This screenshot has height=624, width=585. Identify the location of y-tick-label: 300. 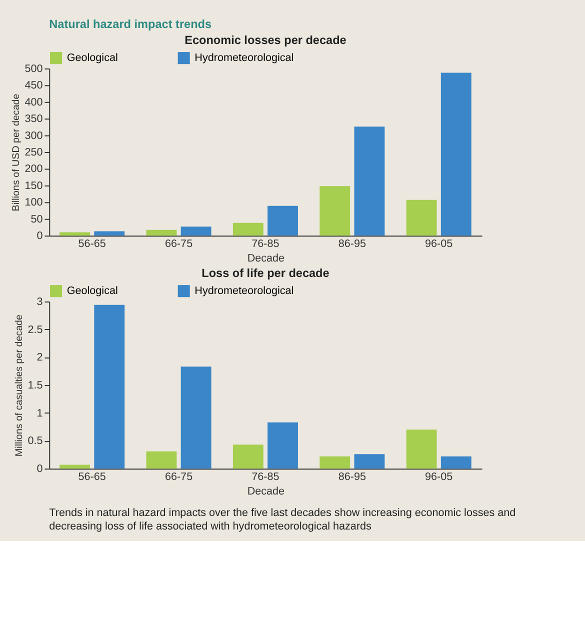
(33, 136).